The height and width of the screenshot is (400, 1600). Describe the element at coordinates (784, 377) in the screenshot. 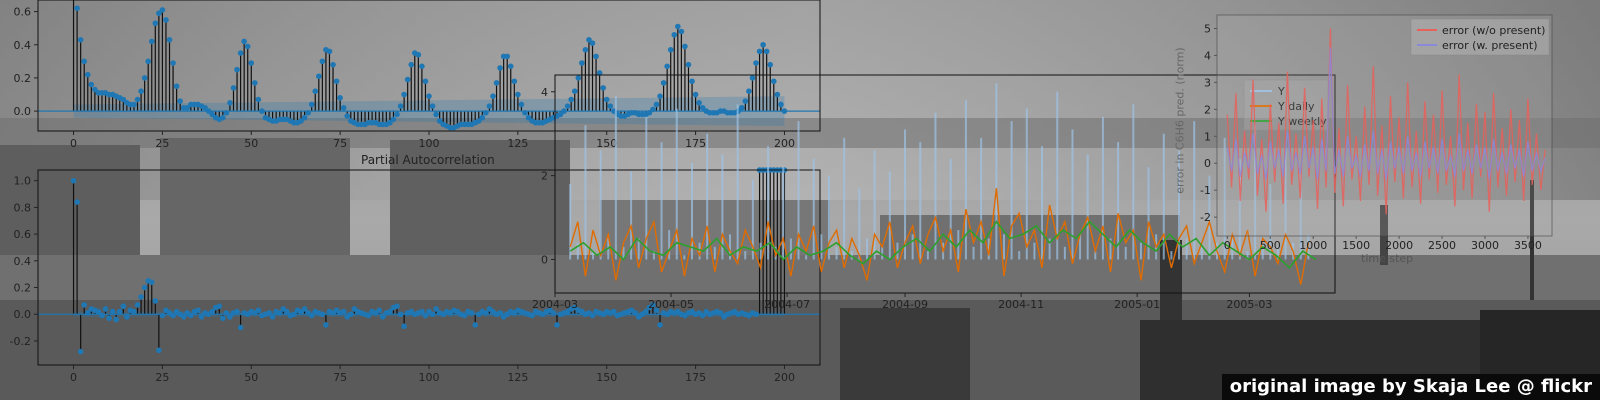

I see `x-tick-label: 200` at that location.